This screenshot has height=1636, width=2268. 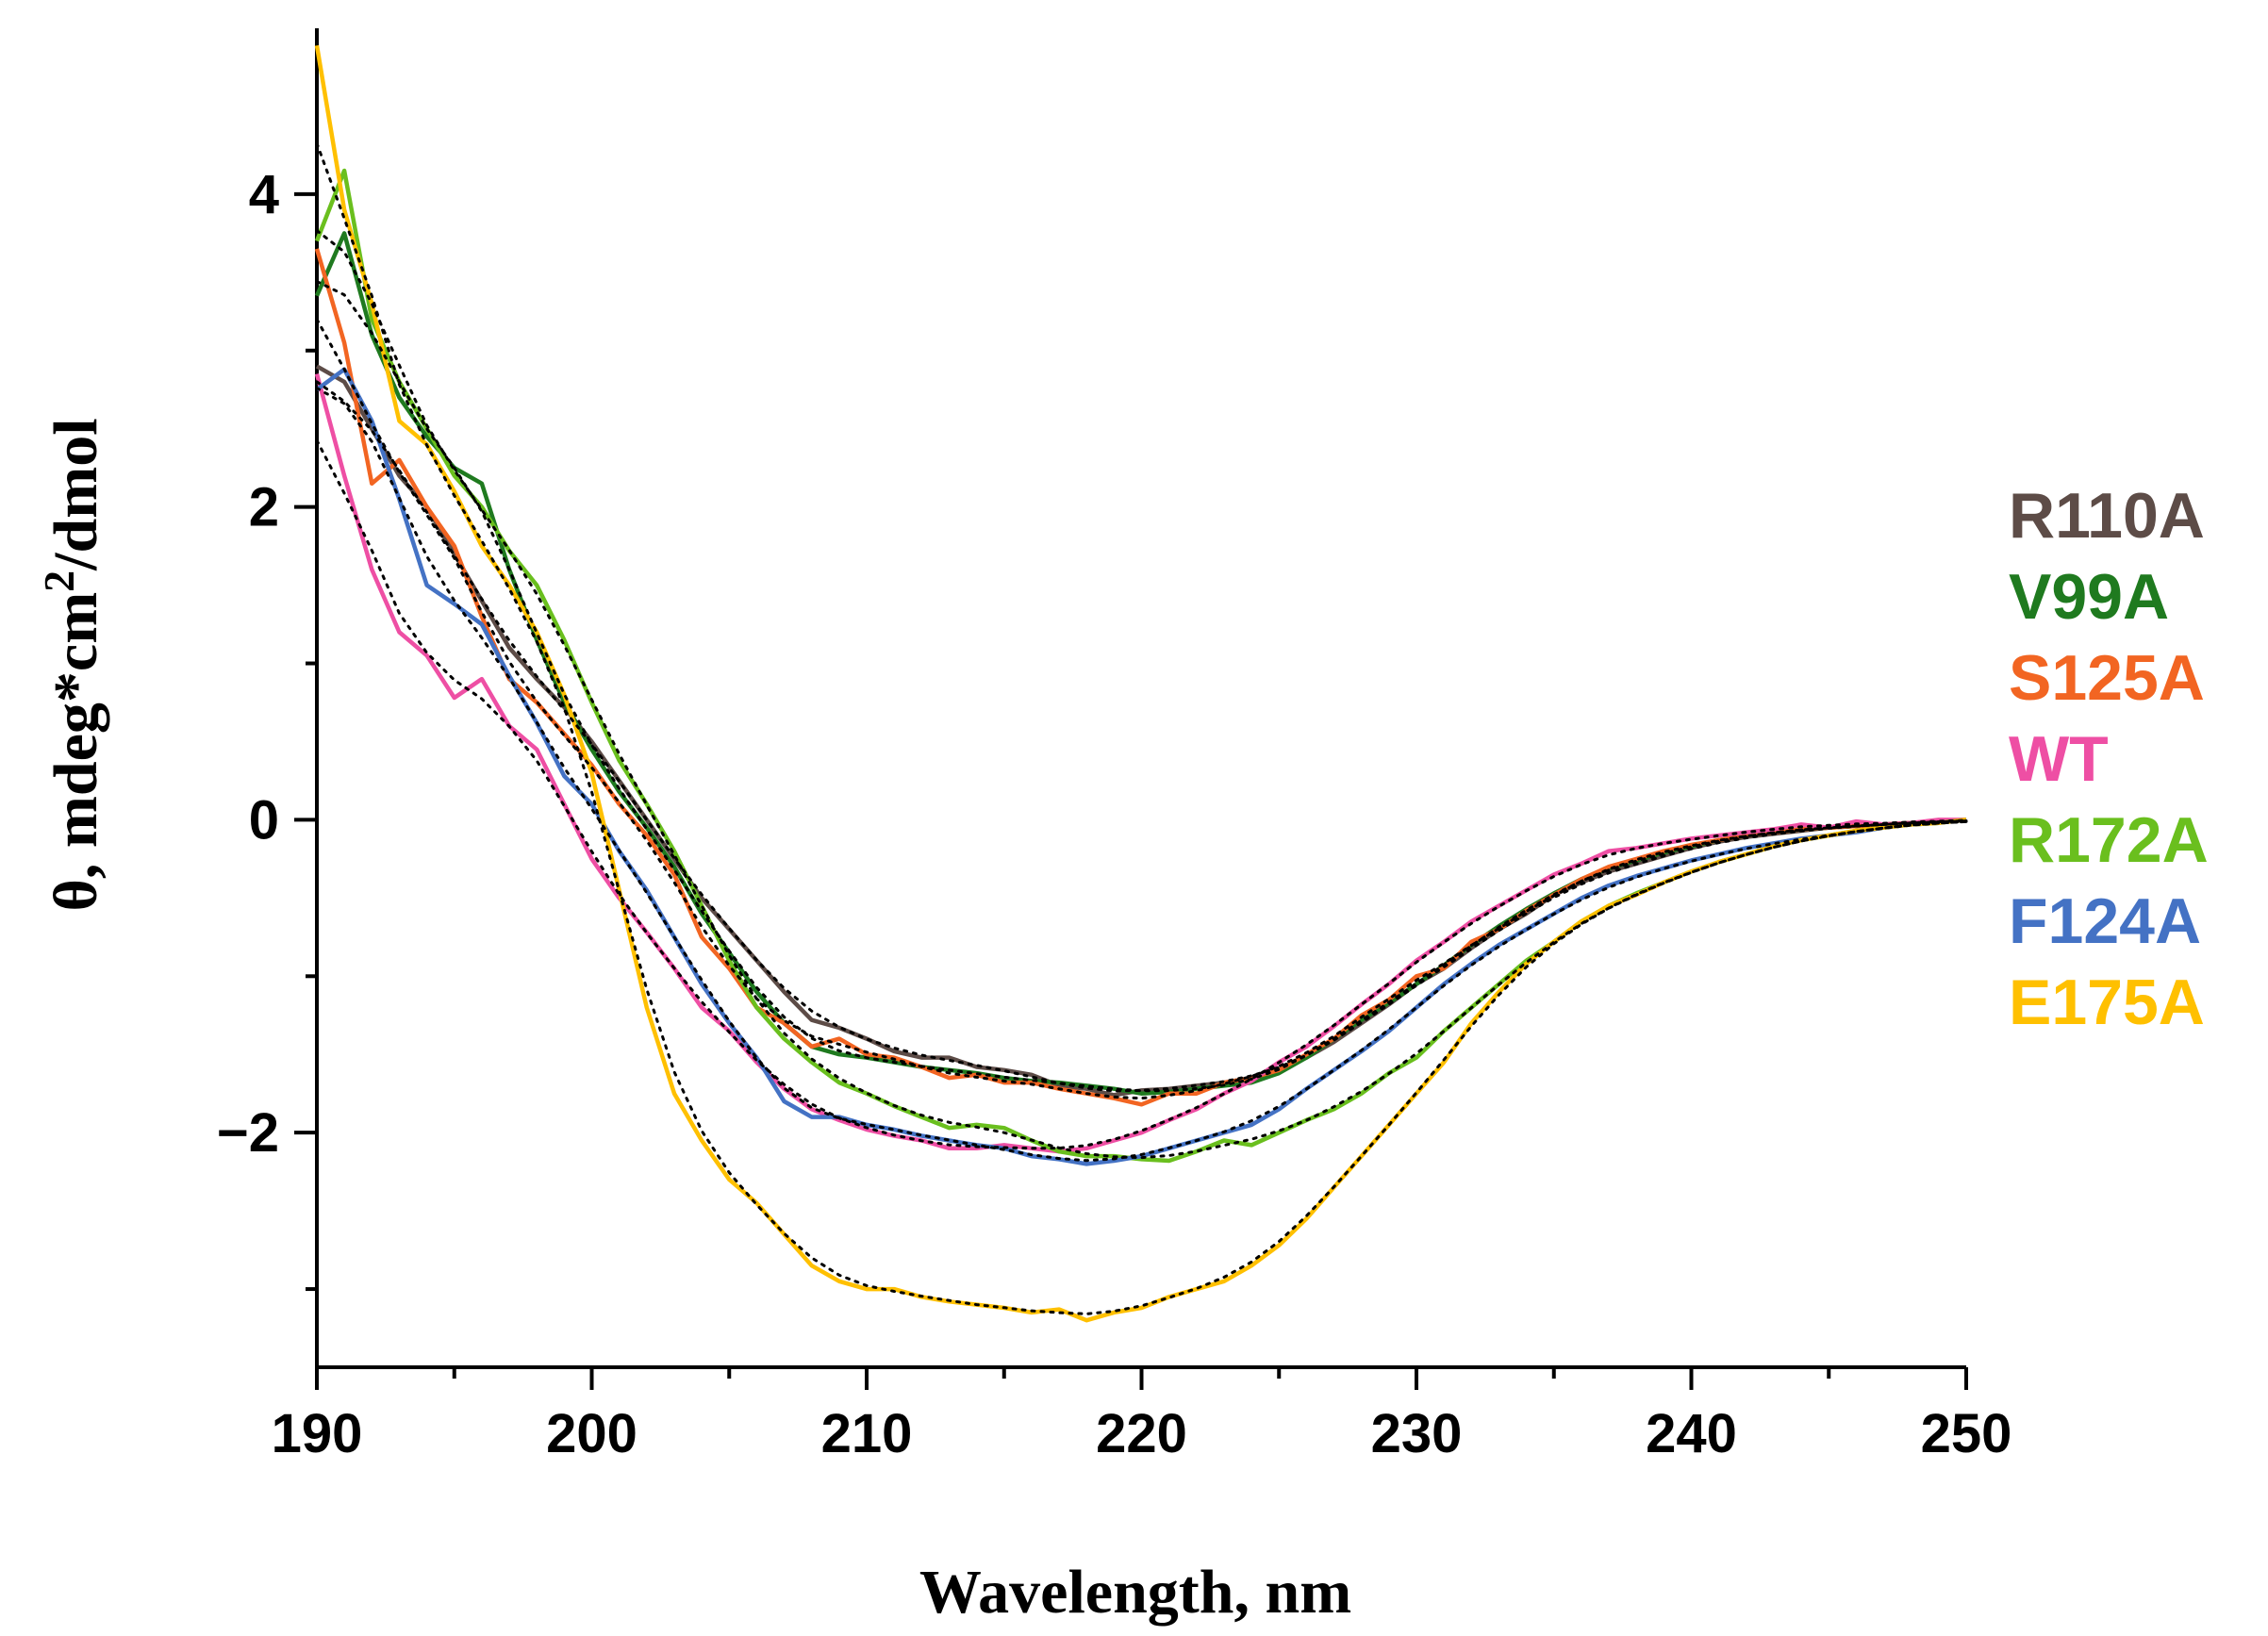 What do you see at coordinates (1141, 1433) in the screenshot?
I see `x-tick-label-220: 220` at bounding box center [1141, 1433].